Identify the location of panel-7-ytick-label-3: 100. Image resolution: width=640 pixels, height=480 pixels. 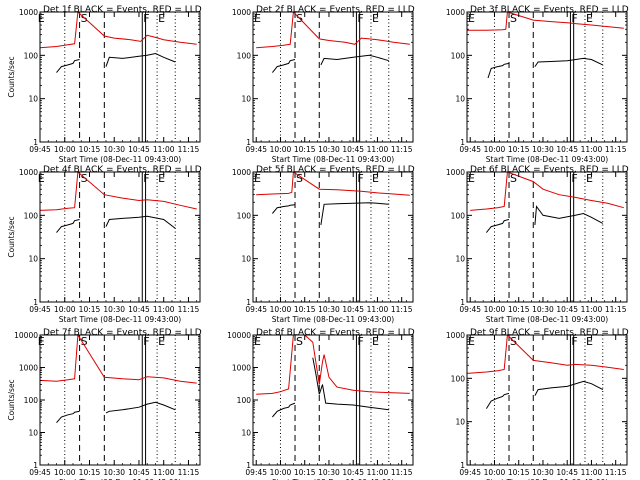
(31, 400).